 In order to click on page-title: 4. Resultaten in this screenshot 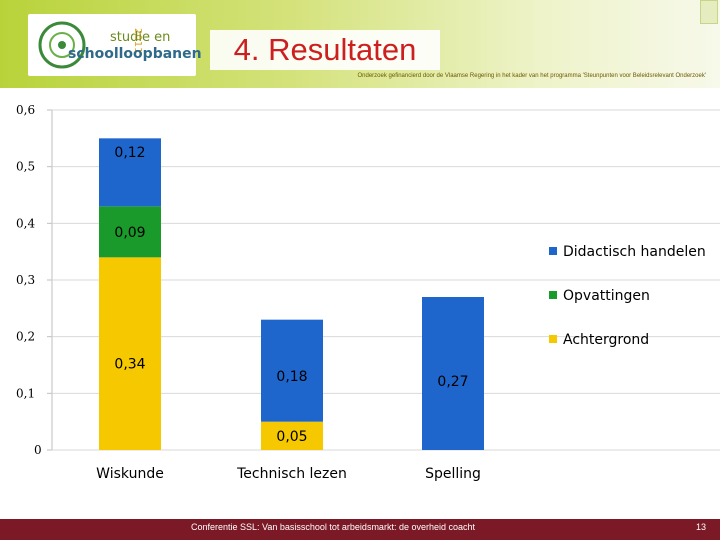, I will do `click(325, 50)`.